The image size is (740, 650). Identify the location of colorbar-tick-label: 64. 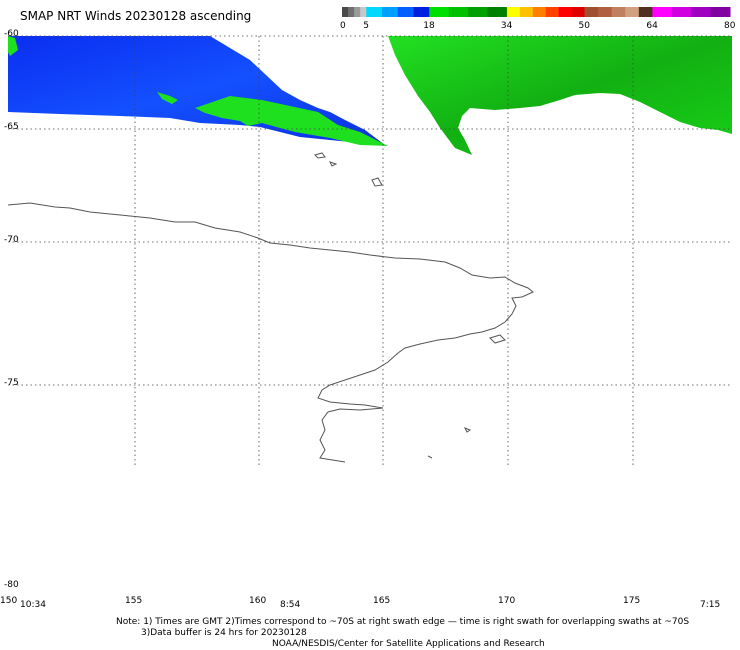
(652, 26).